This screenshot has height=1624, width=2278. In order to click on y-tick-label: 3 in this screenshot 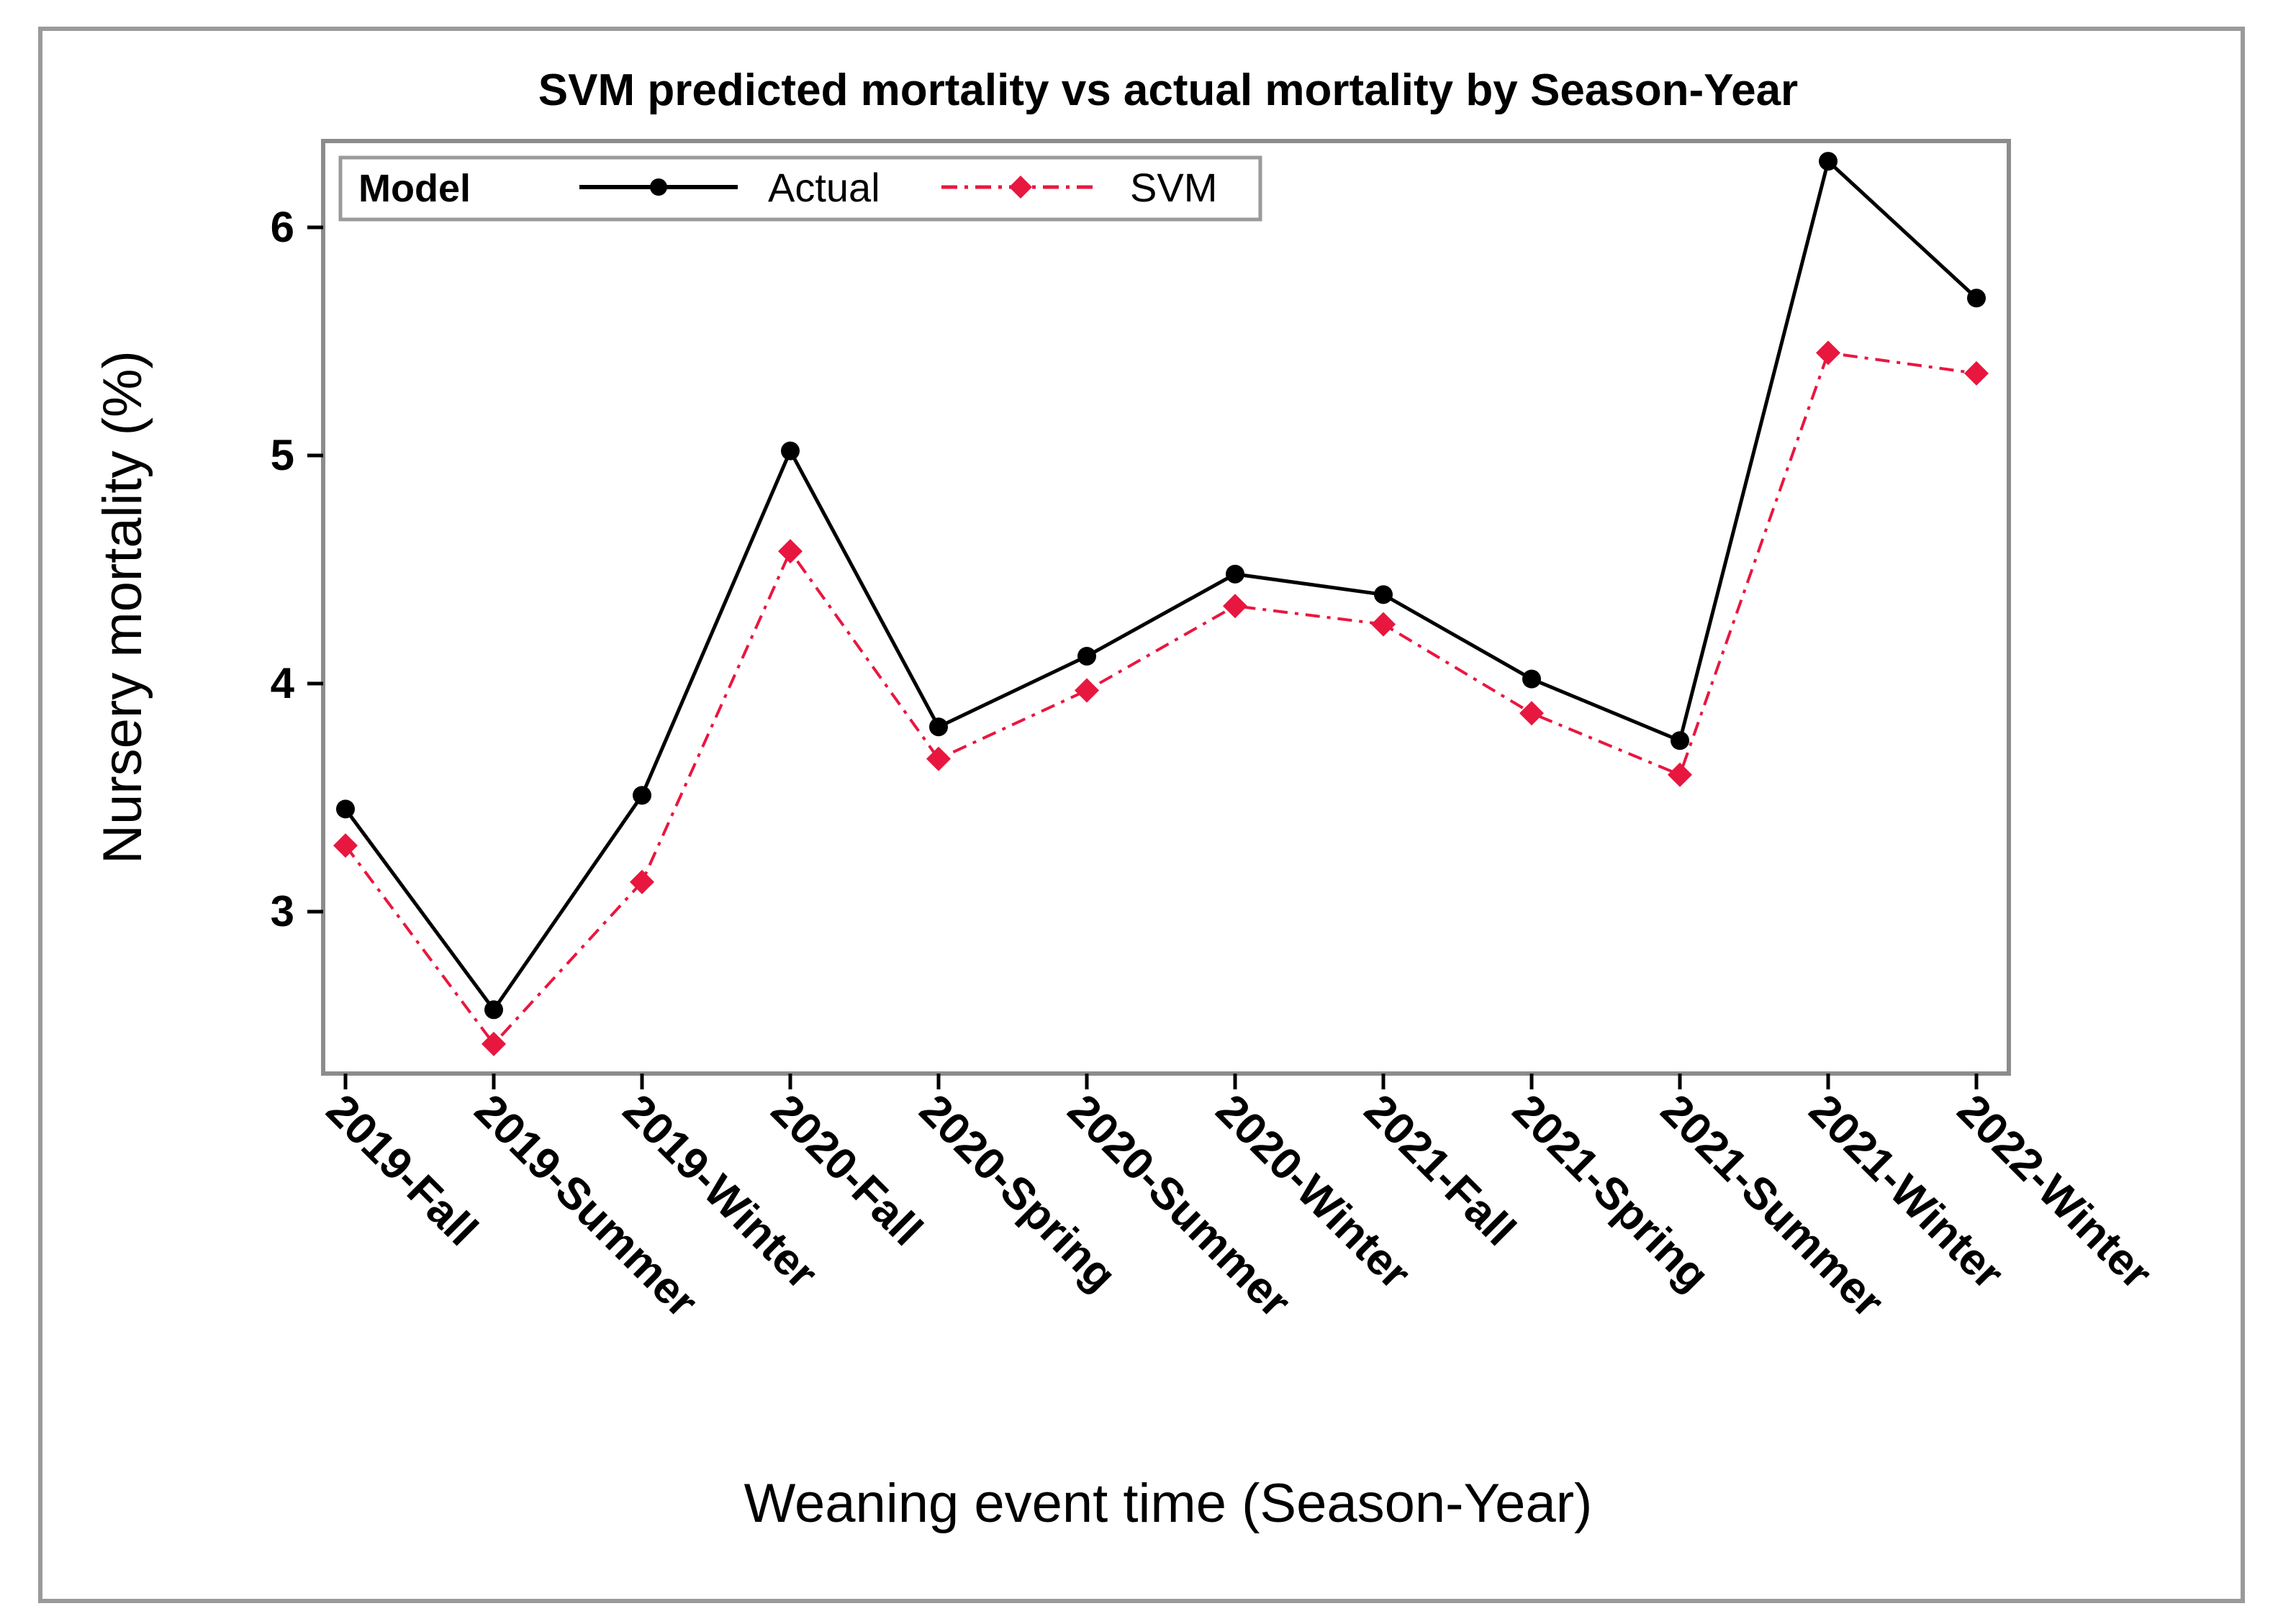, I will do `click(282, 911)`.